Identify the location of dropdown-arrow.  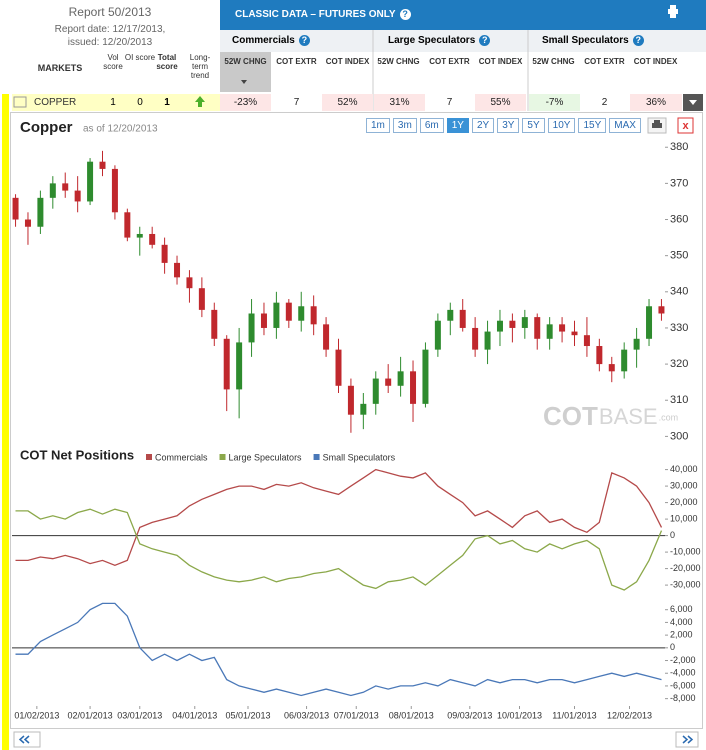
(693, 102).